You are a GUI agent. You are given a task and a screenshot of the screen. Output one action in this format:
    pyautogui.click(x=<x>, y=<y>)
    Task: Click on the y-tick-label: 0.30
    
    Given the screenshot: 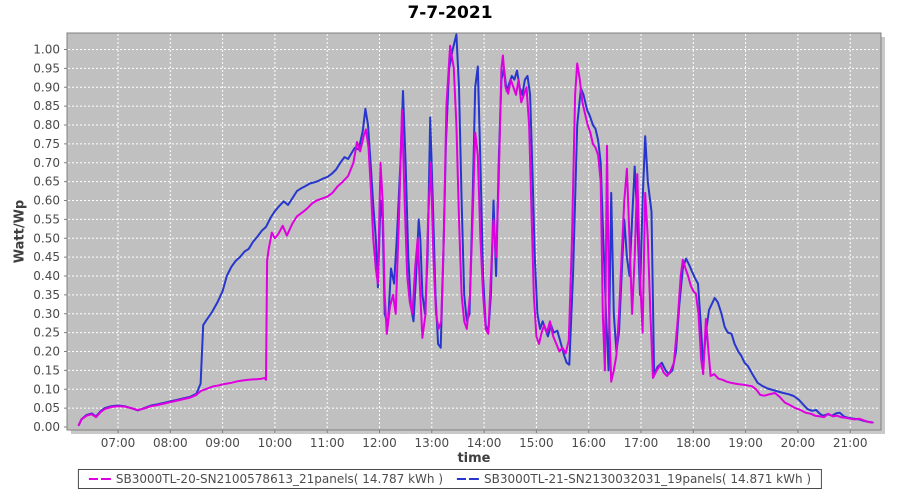 What is the action you would take?
    pyautogui.click(x=46, y=314)
    